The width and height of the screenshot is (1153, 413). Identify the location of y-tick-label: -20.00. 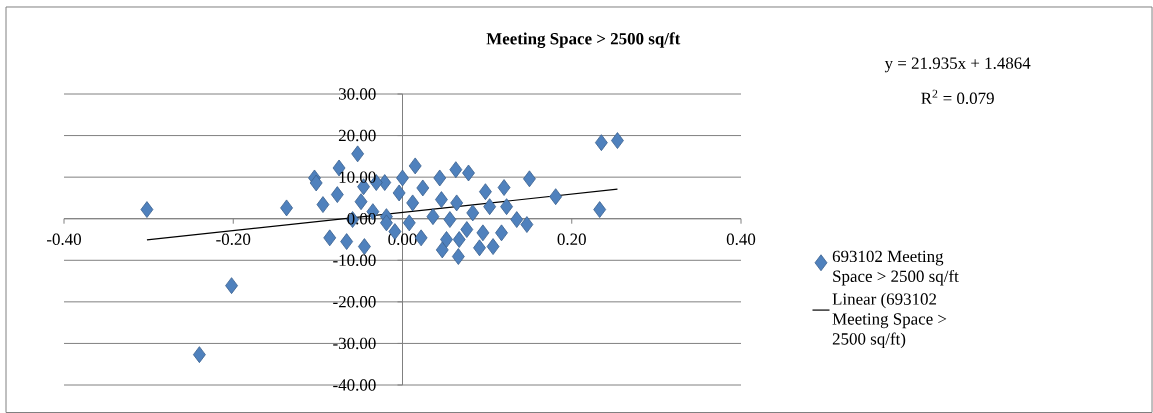
(354, 302).